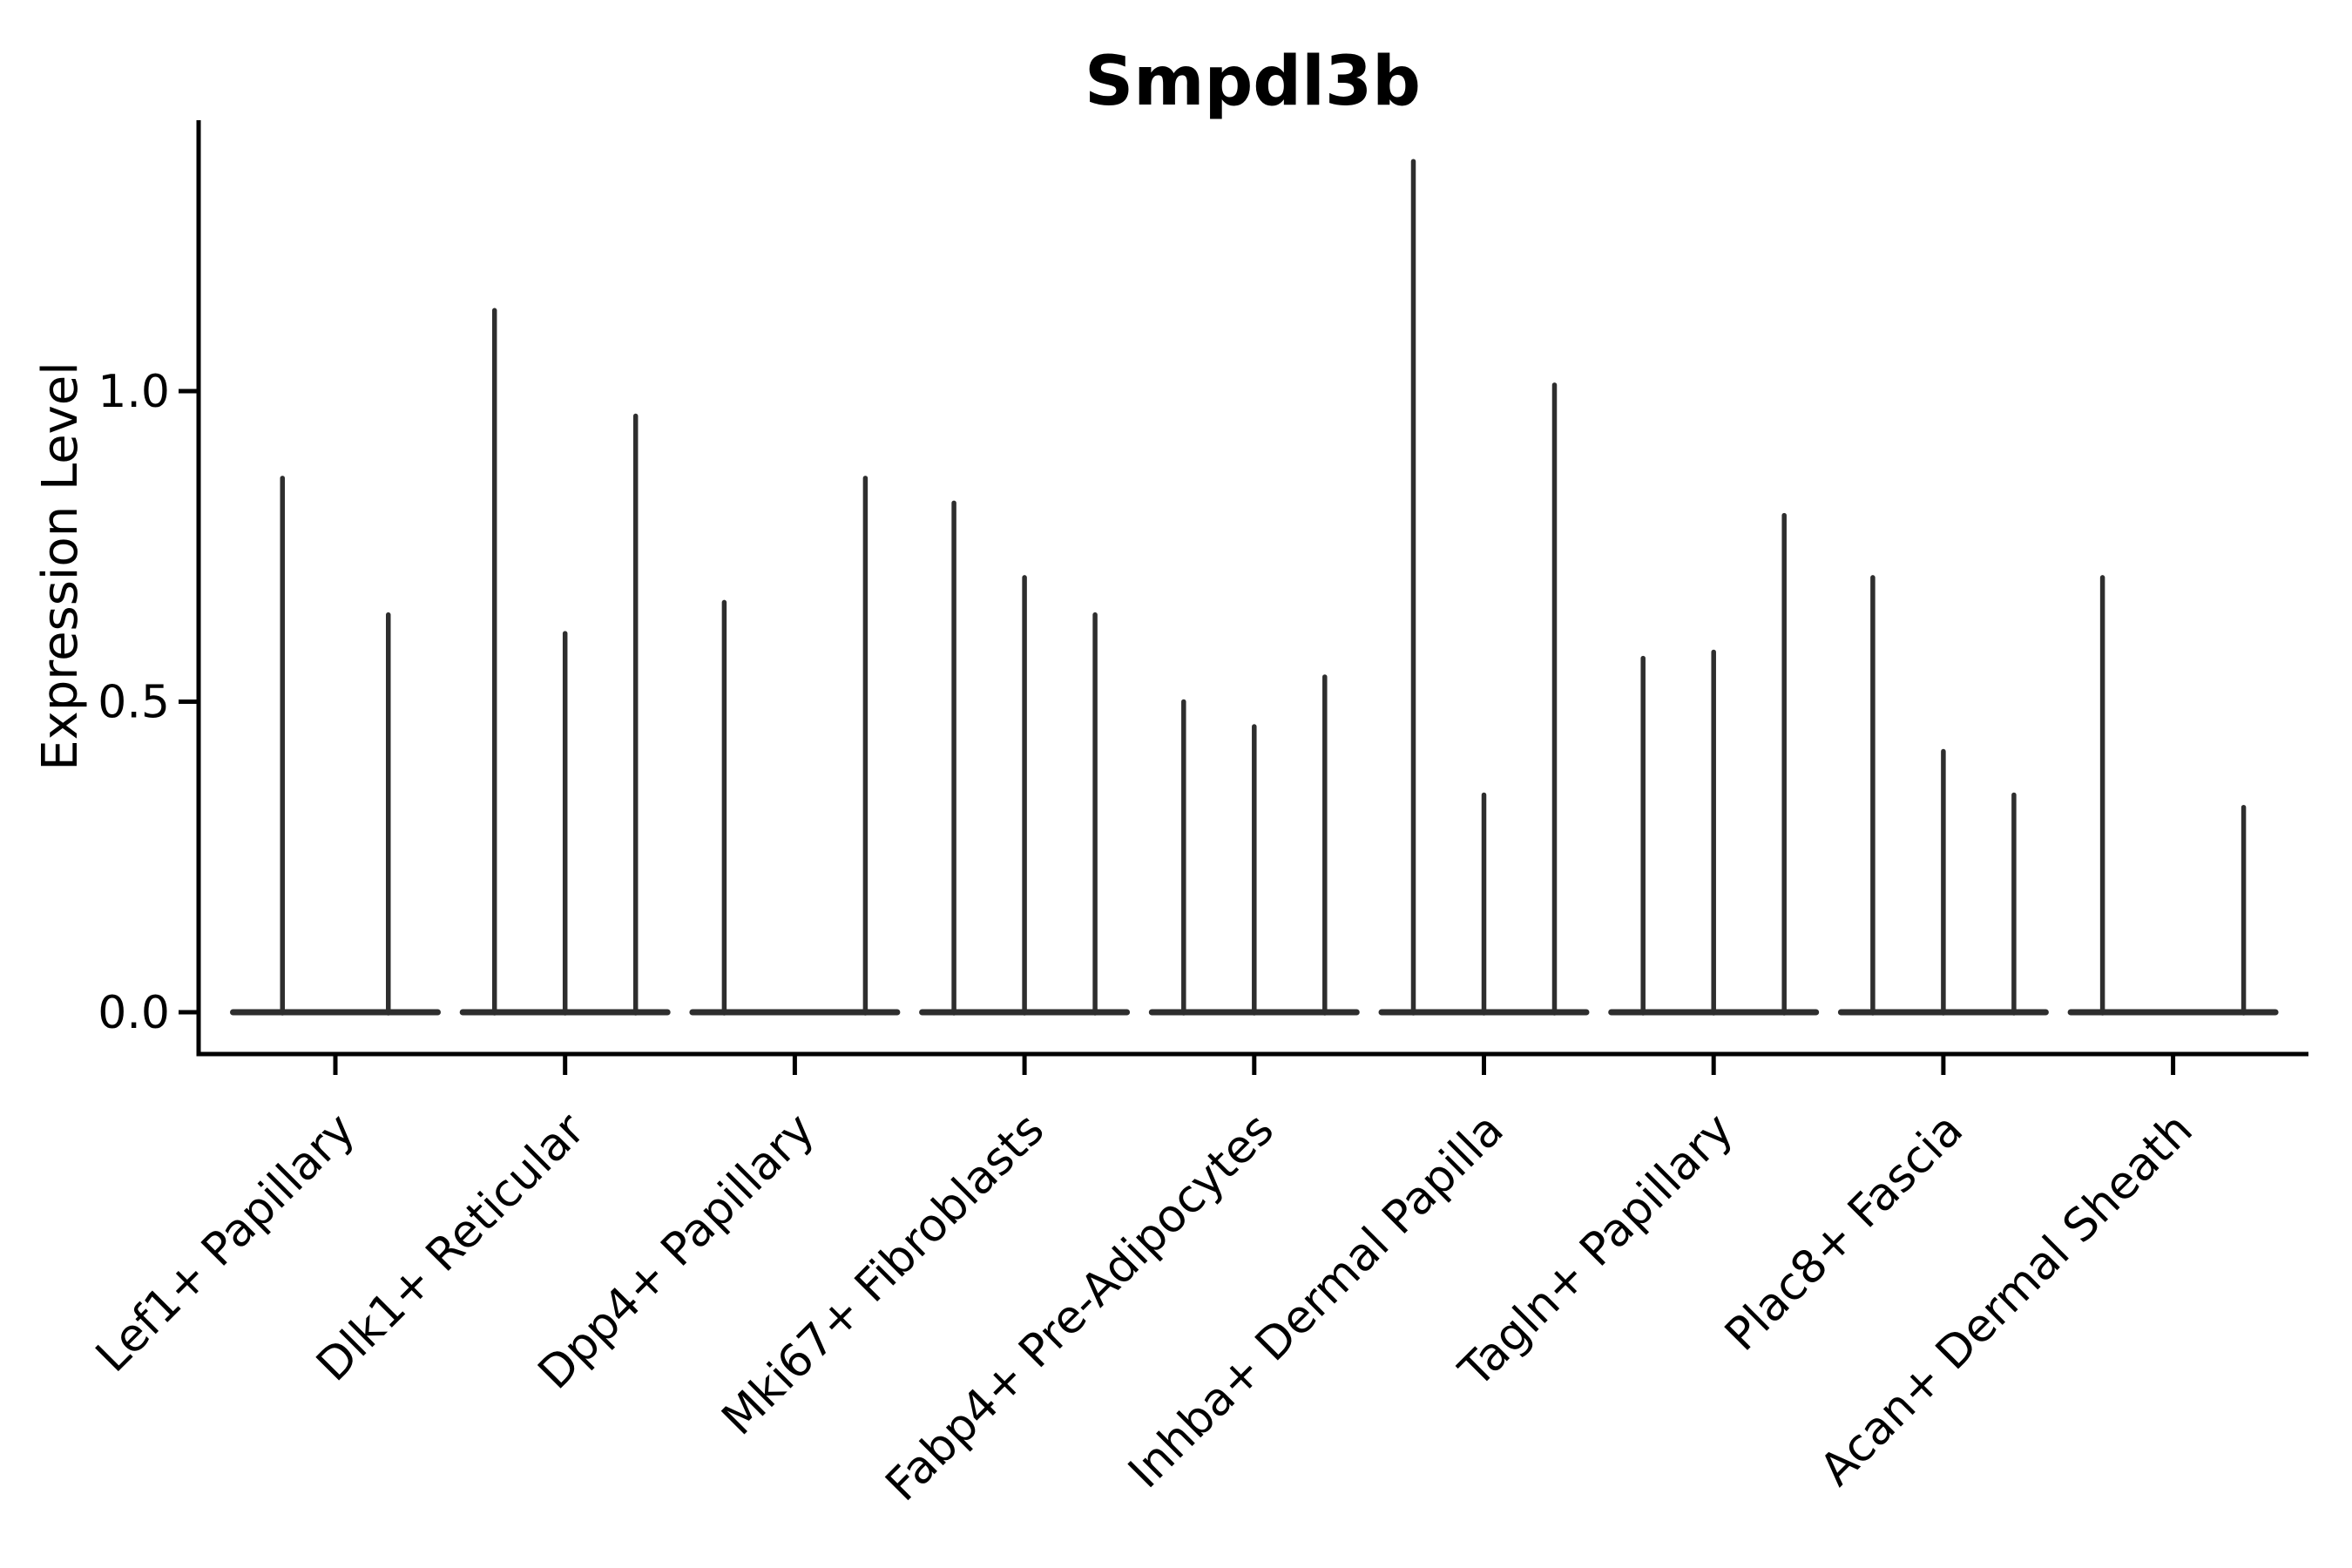 Image resolution: width=2352 pixels, height=1568 pixels. What do you see at coordinates (134, 392) in the screenshot?
I see `y-tick-label: 1.0` at bounding box center [134, 392].